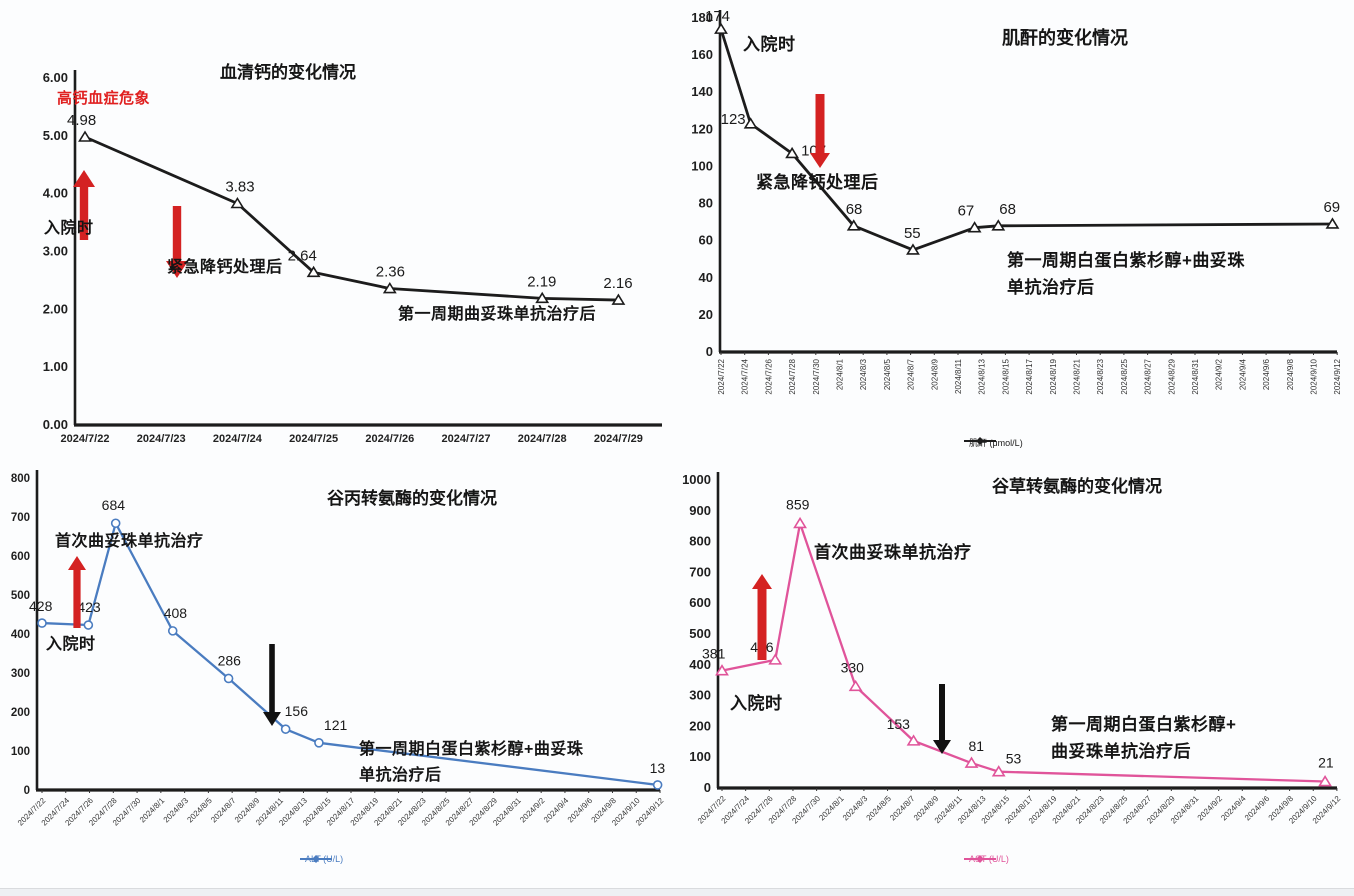 This screenshot has width=1354, height=896. Describe the element at coordinates (89, 607) in the screenshot. I see `svg-text: 423` at that location.